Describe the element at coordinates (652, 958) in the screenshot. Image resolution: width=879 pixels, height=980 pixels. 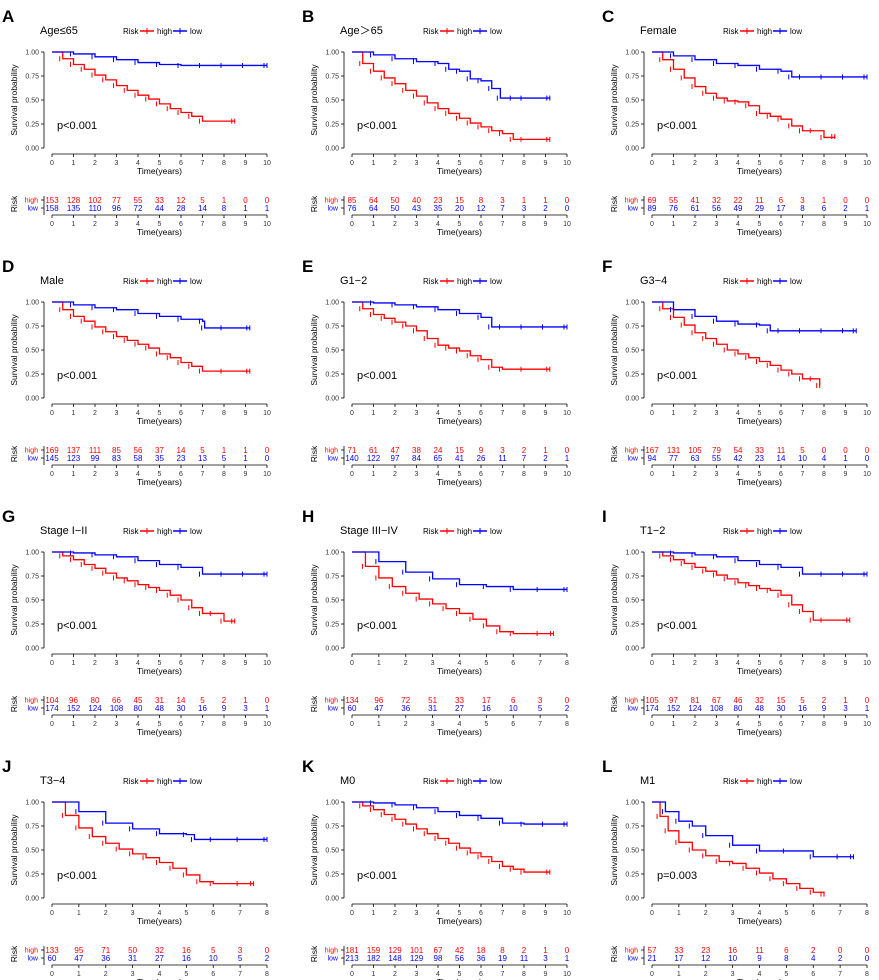
I see `risk-value-low: 21` at that location.